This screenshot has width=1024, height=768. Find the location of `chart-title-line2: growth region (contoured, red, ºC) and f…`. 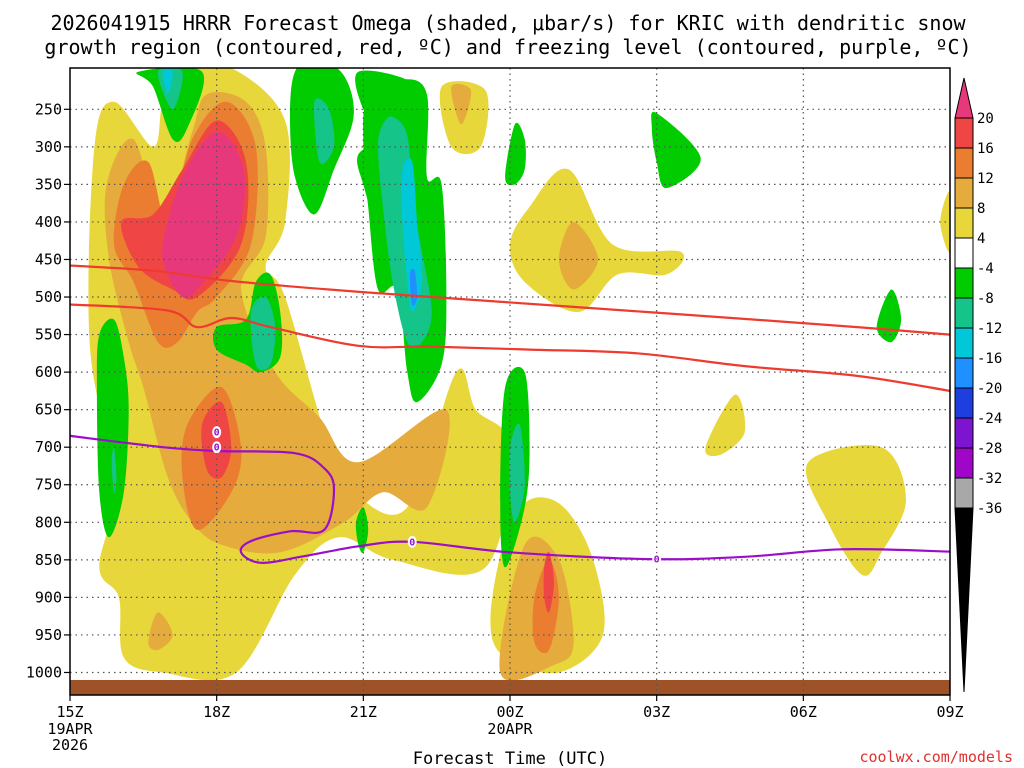

chart-title-line2: growth region (contoured, red, ºC) and f… is located at coordinates (507, 47).